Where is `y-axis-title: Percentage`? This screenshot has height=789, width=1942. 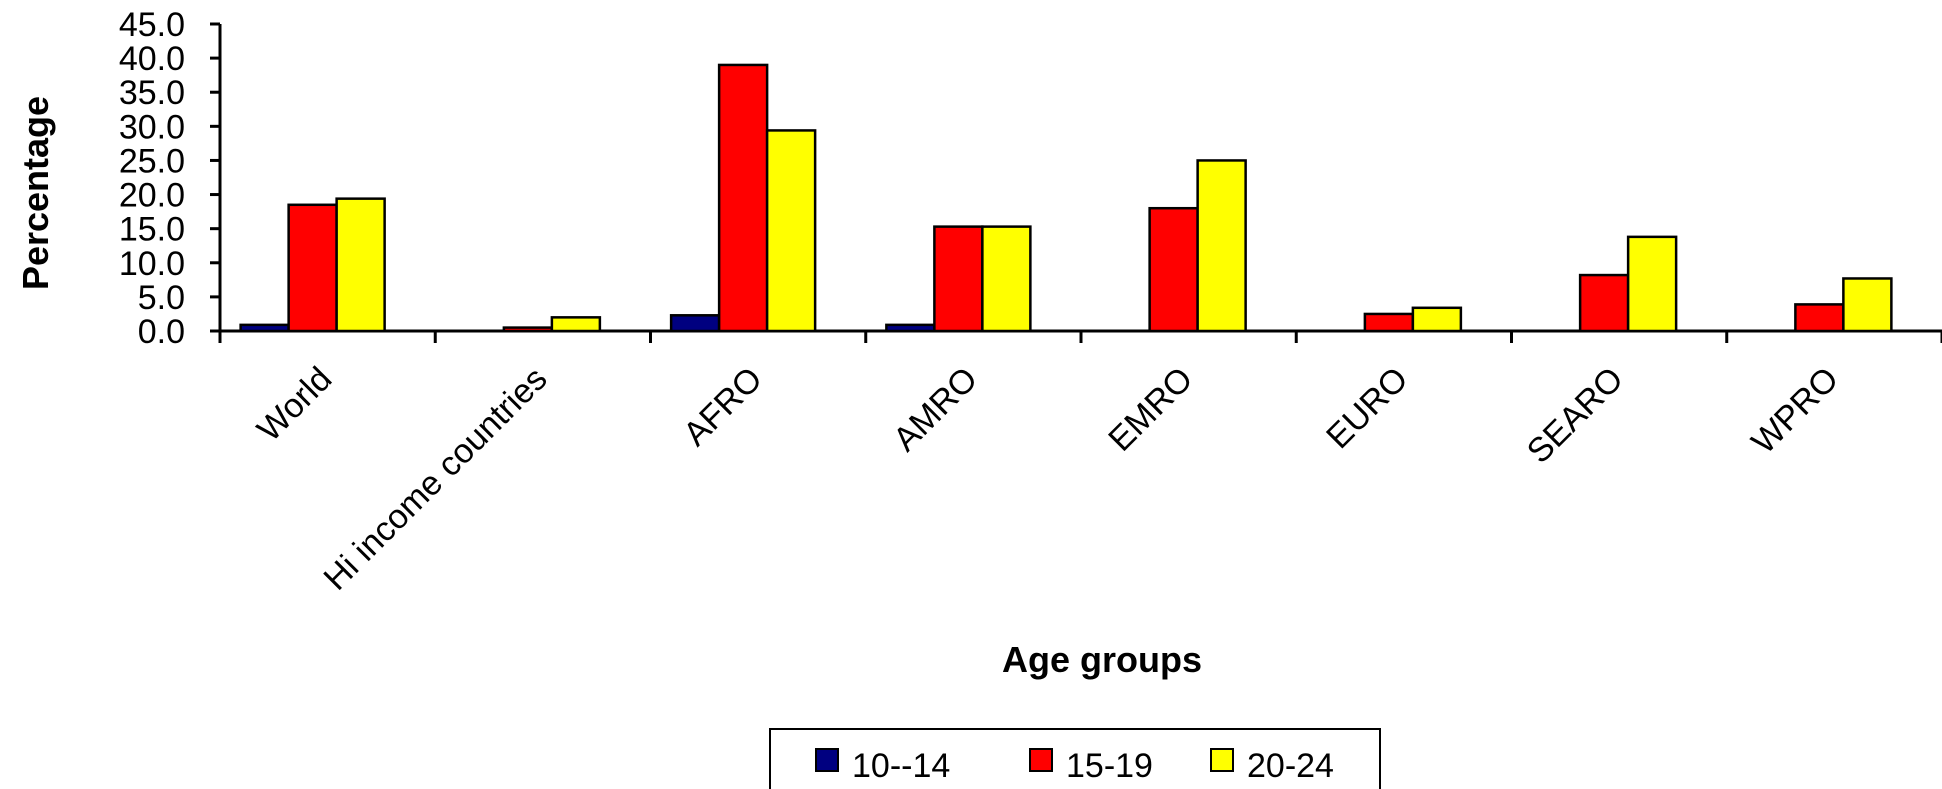
y-axis-title: Percentage is located at coordinates (35, 193).